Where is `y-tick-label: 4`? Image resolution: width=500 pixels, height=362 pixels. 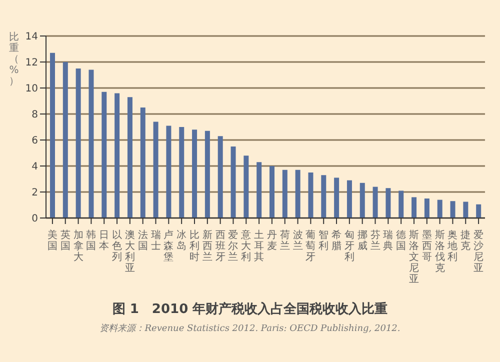 y-tick-label: 4 is located at coordinates (35, 167).